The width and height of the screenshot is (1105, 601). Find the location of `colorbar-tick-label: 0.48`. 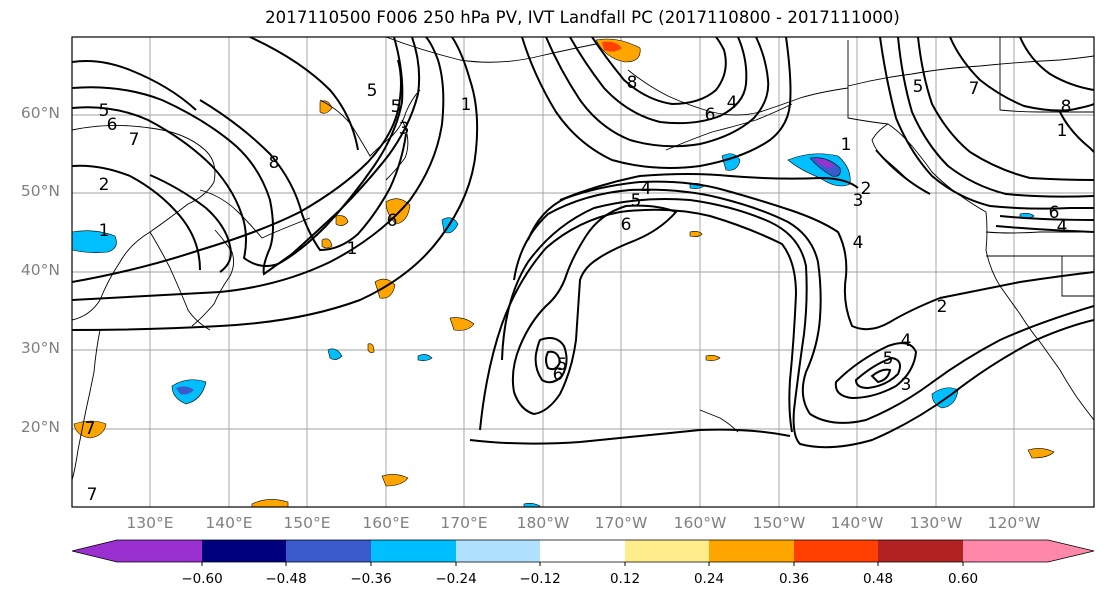

colorbar-tick-label: 0.48 is located at coordinates (878, 579).